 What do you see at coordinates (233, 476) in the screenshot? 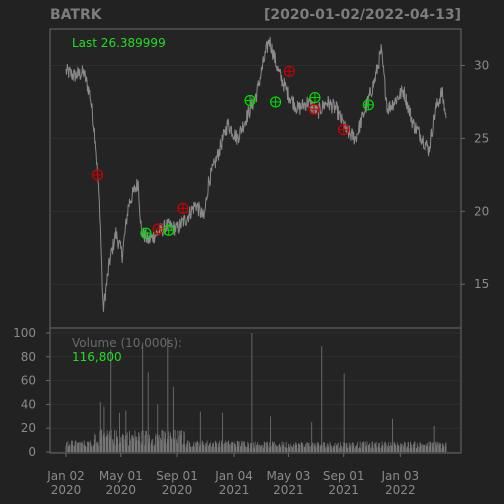
I see `x-tick-label-month: Jan 04` at bounding box center [233, 476].